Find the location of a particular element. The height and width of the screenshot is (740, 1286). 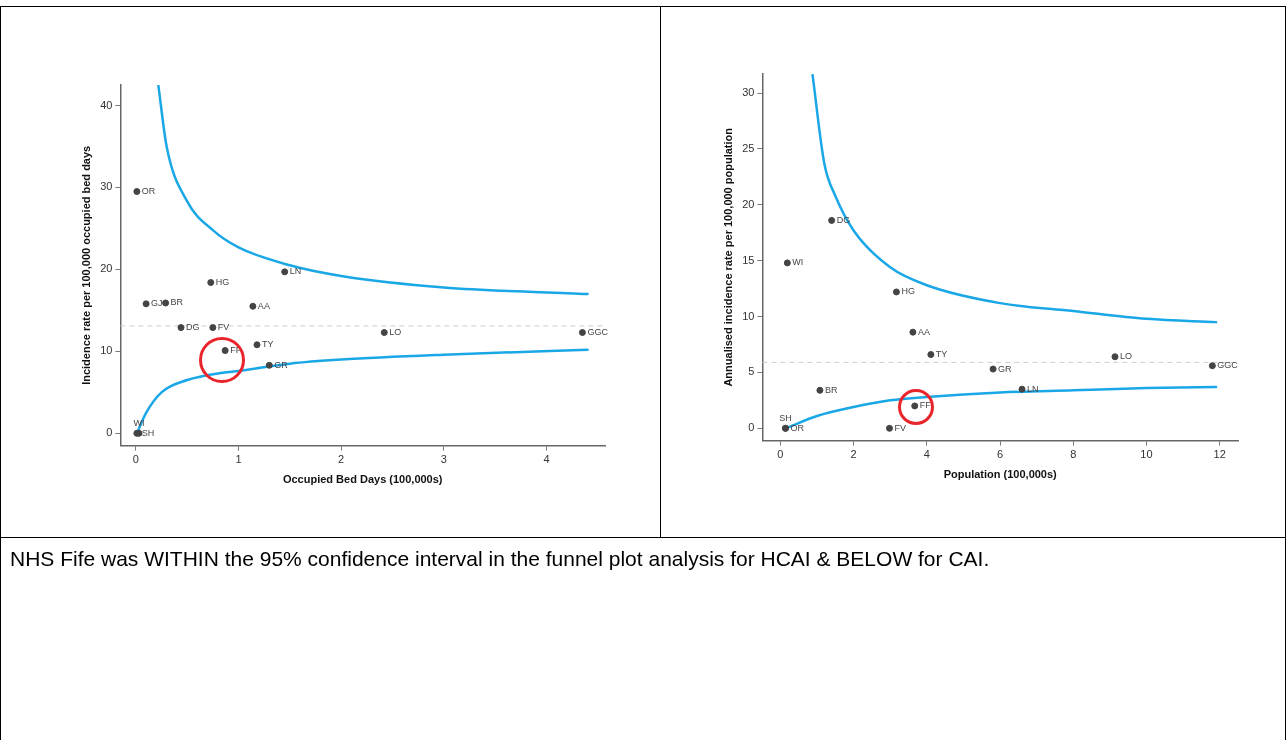

data-label: WI is located at coordinates (798, 262).